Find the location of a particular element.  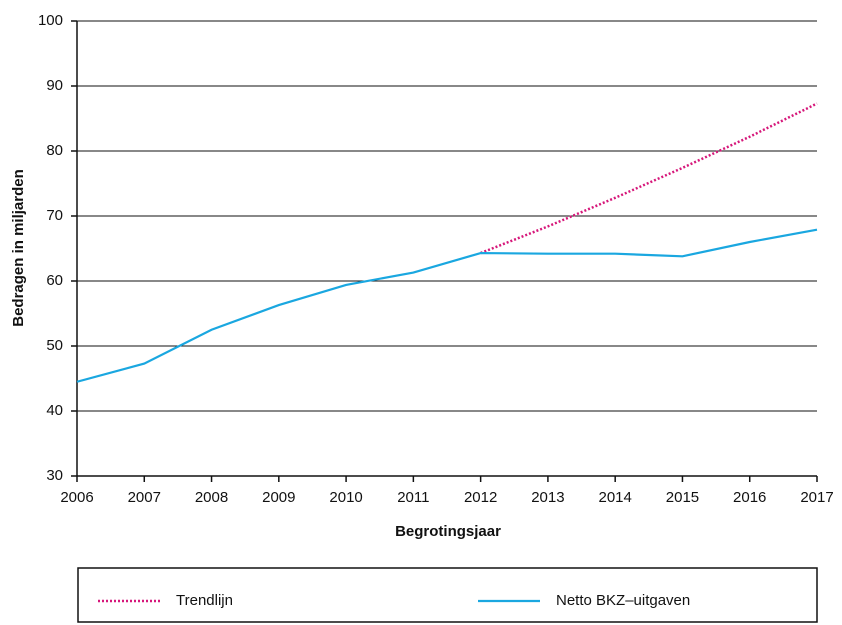

y-tick-label: 80 is located at coordinates (54, 150).